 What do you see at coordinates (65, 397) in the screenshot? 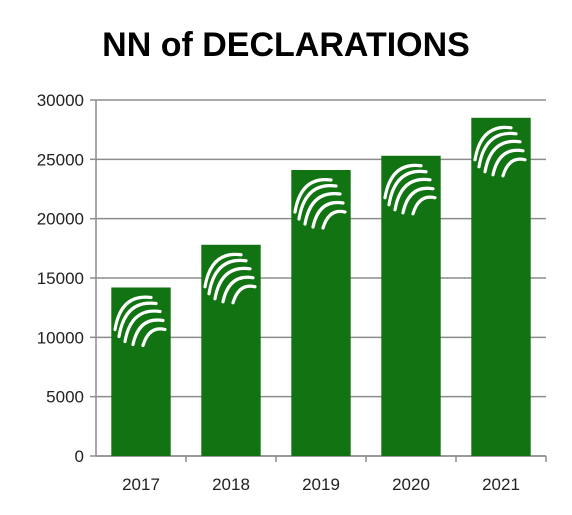
I see `y-tick-label: 5000` at bounding box center [65, 397].